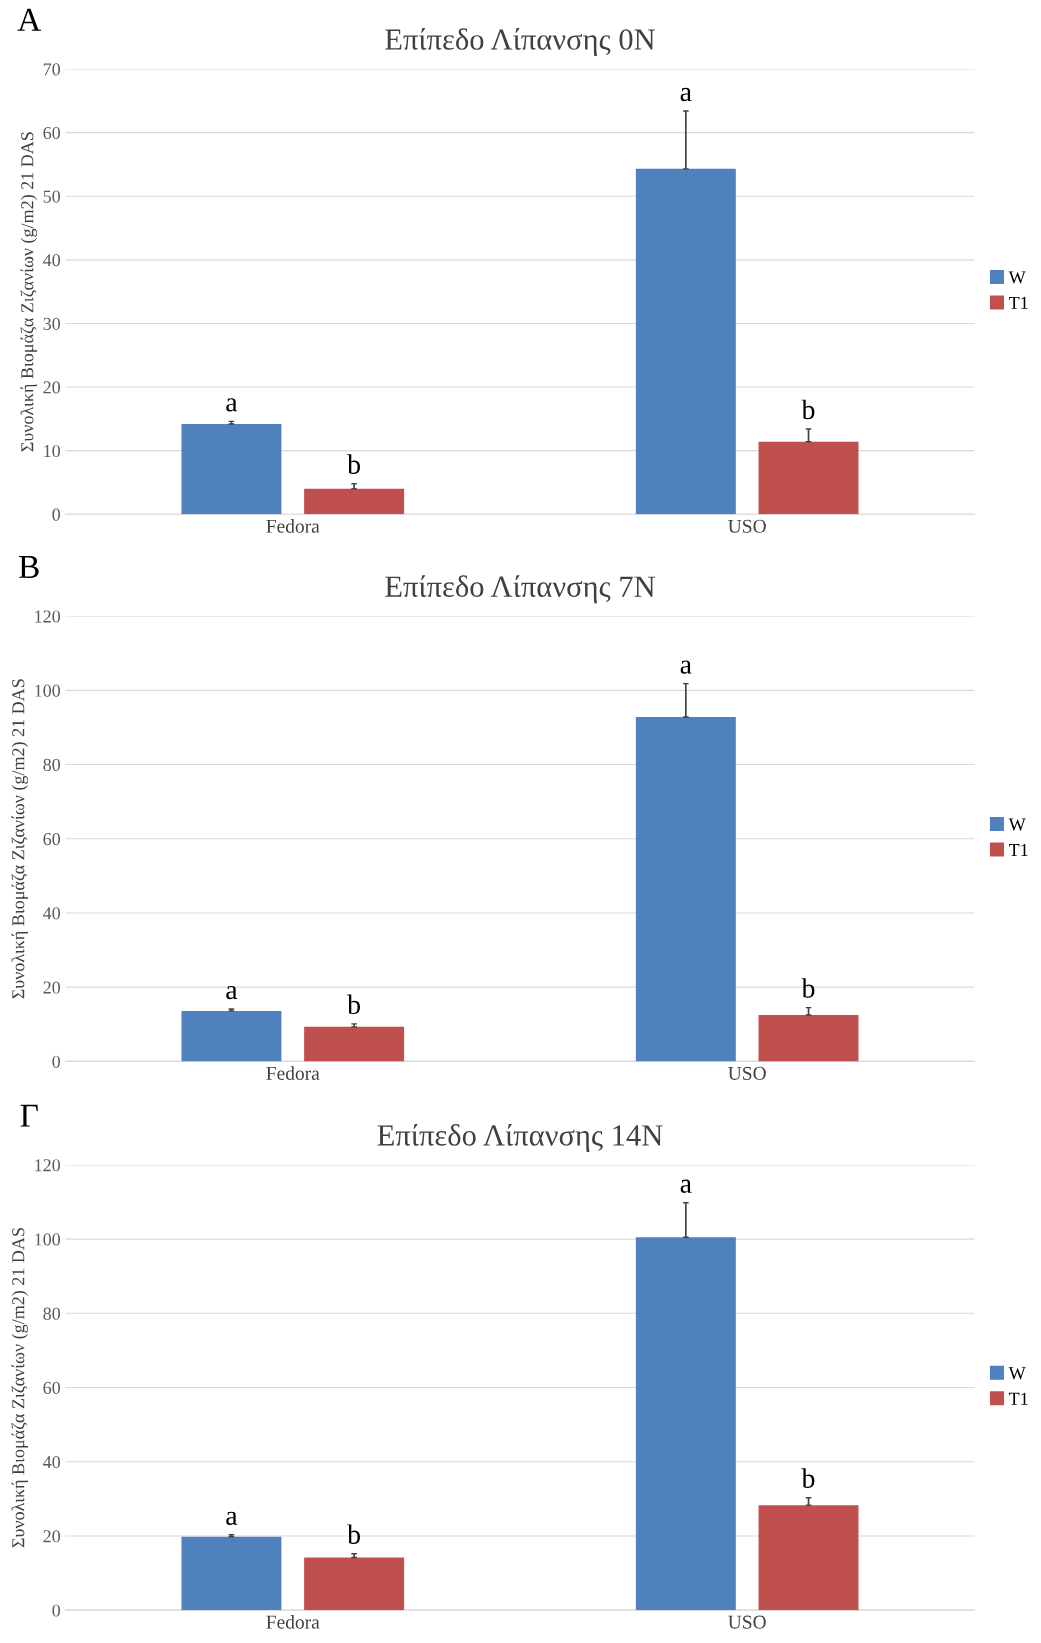 The image size is (1041, 1643). Describe the element at coordinates (29, 19) in the screenshot. I see `text: A` at that location.